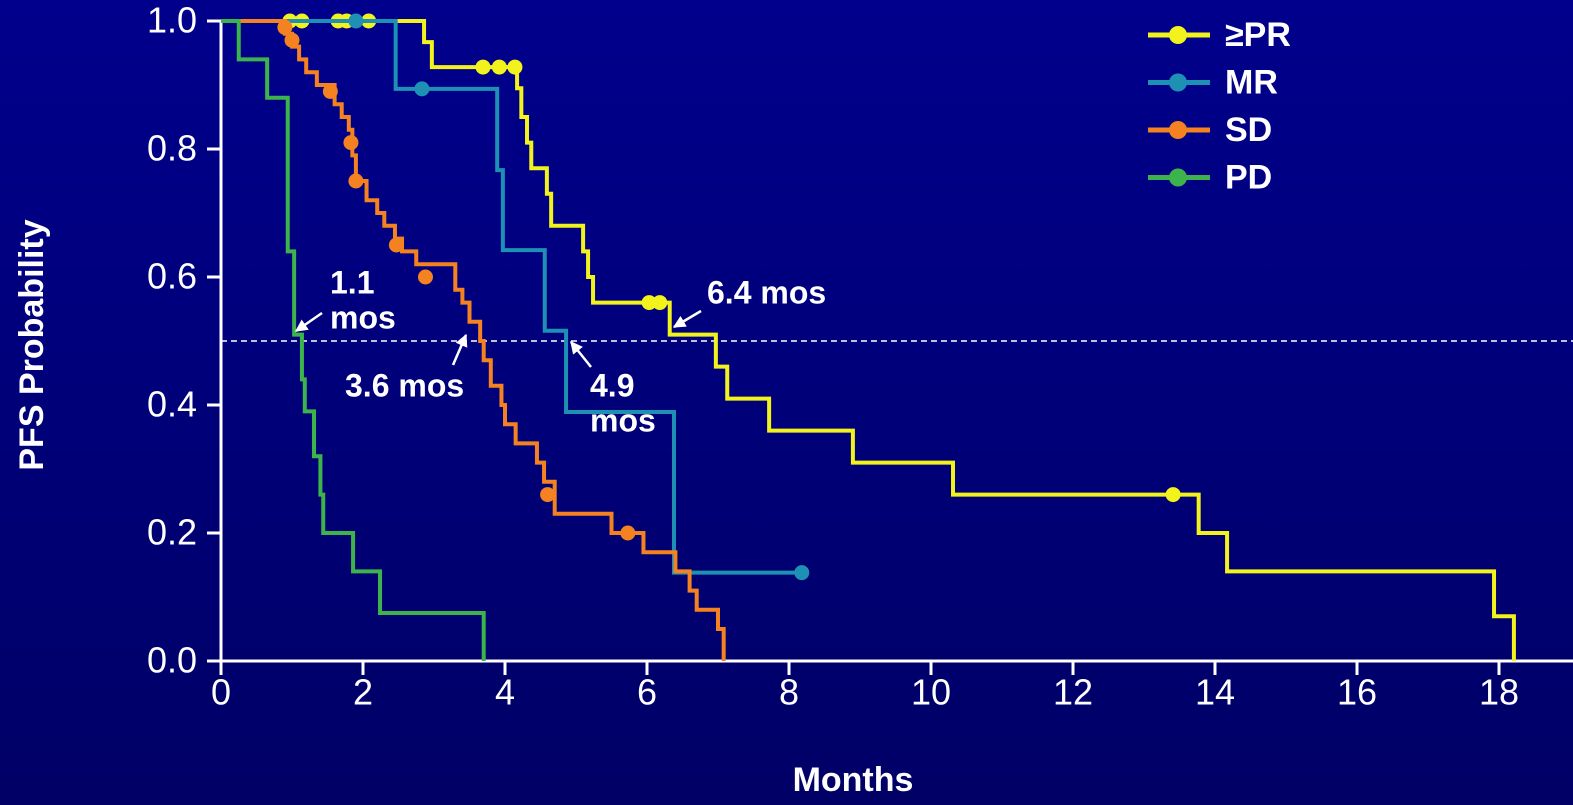 Image resolution: width=1573 pixels, height=805 pixels. I want to click on annotation: 3.6 mos, so click(404, 385).